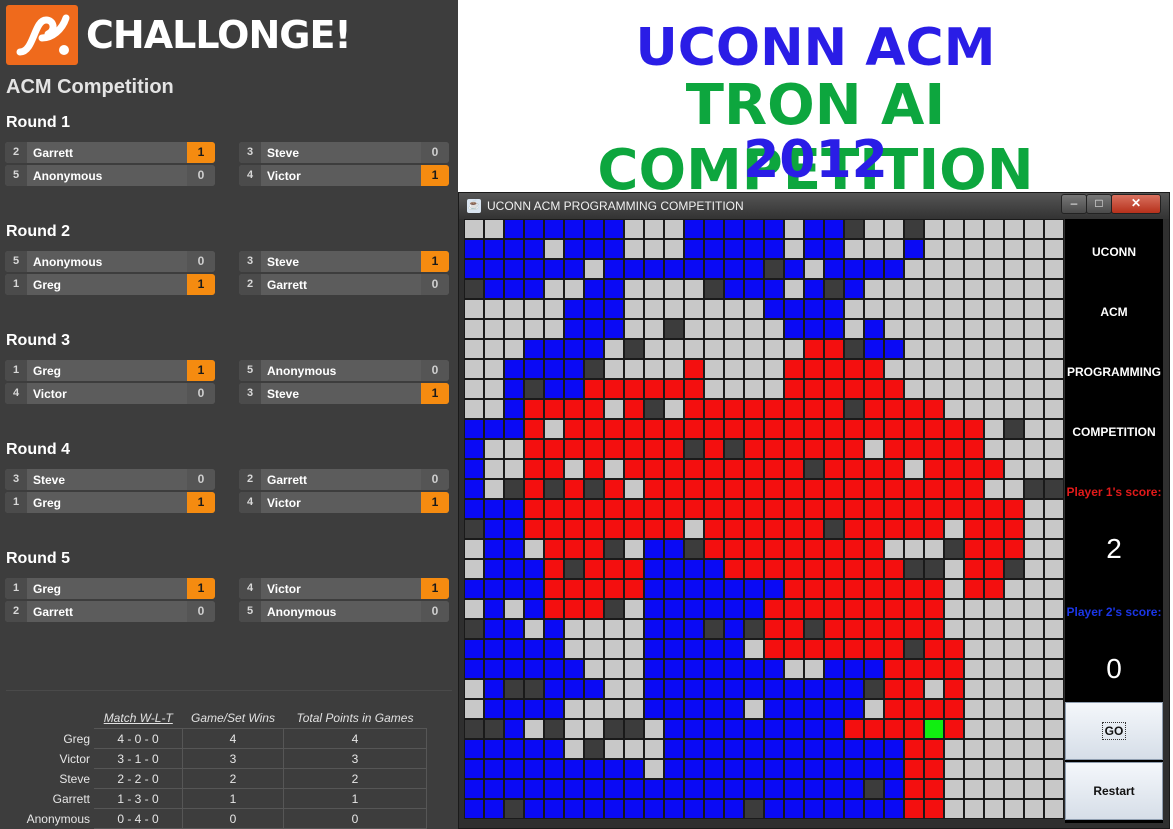 The image size is (1173, 829). I want to click on match-card: 3 Steve 0 1 Greg 1, so click(110, 492).